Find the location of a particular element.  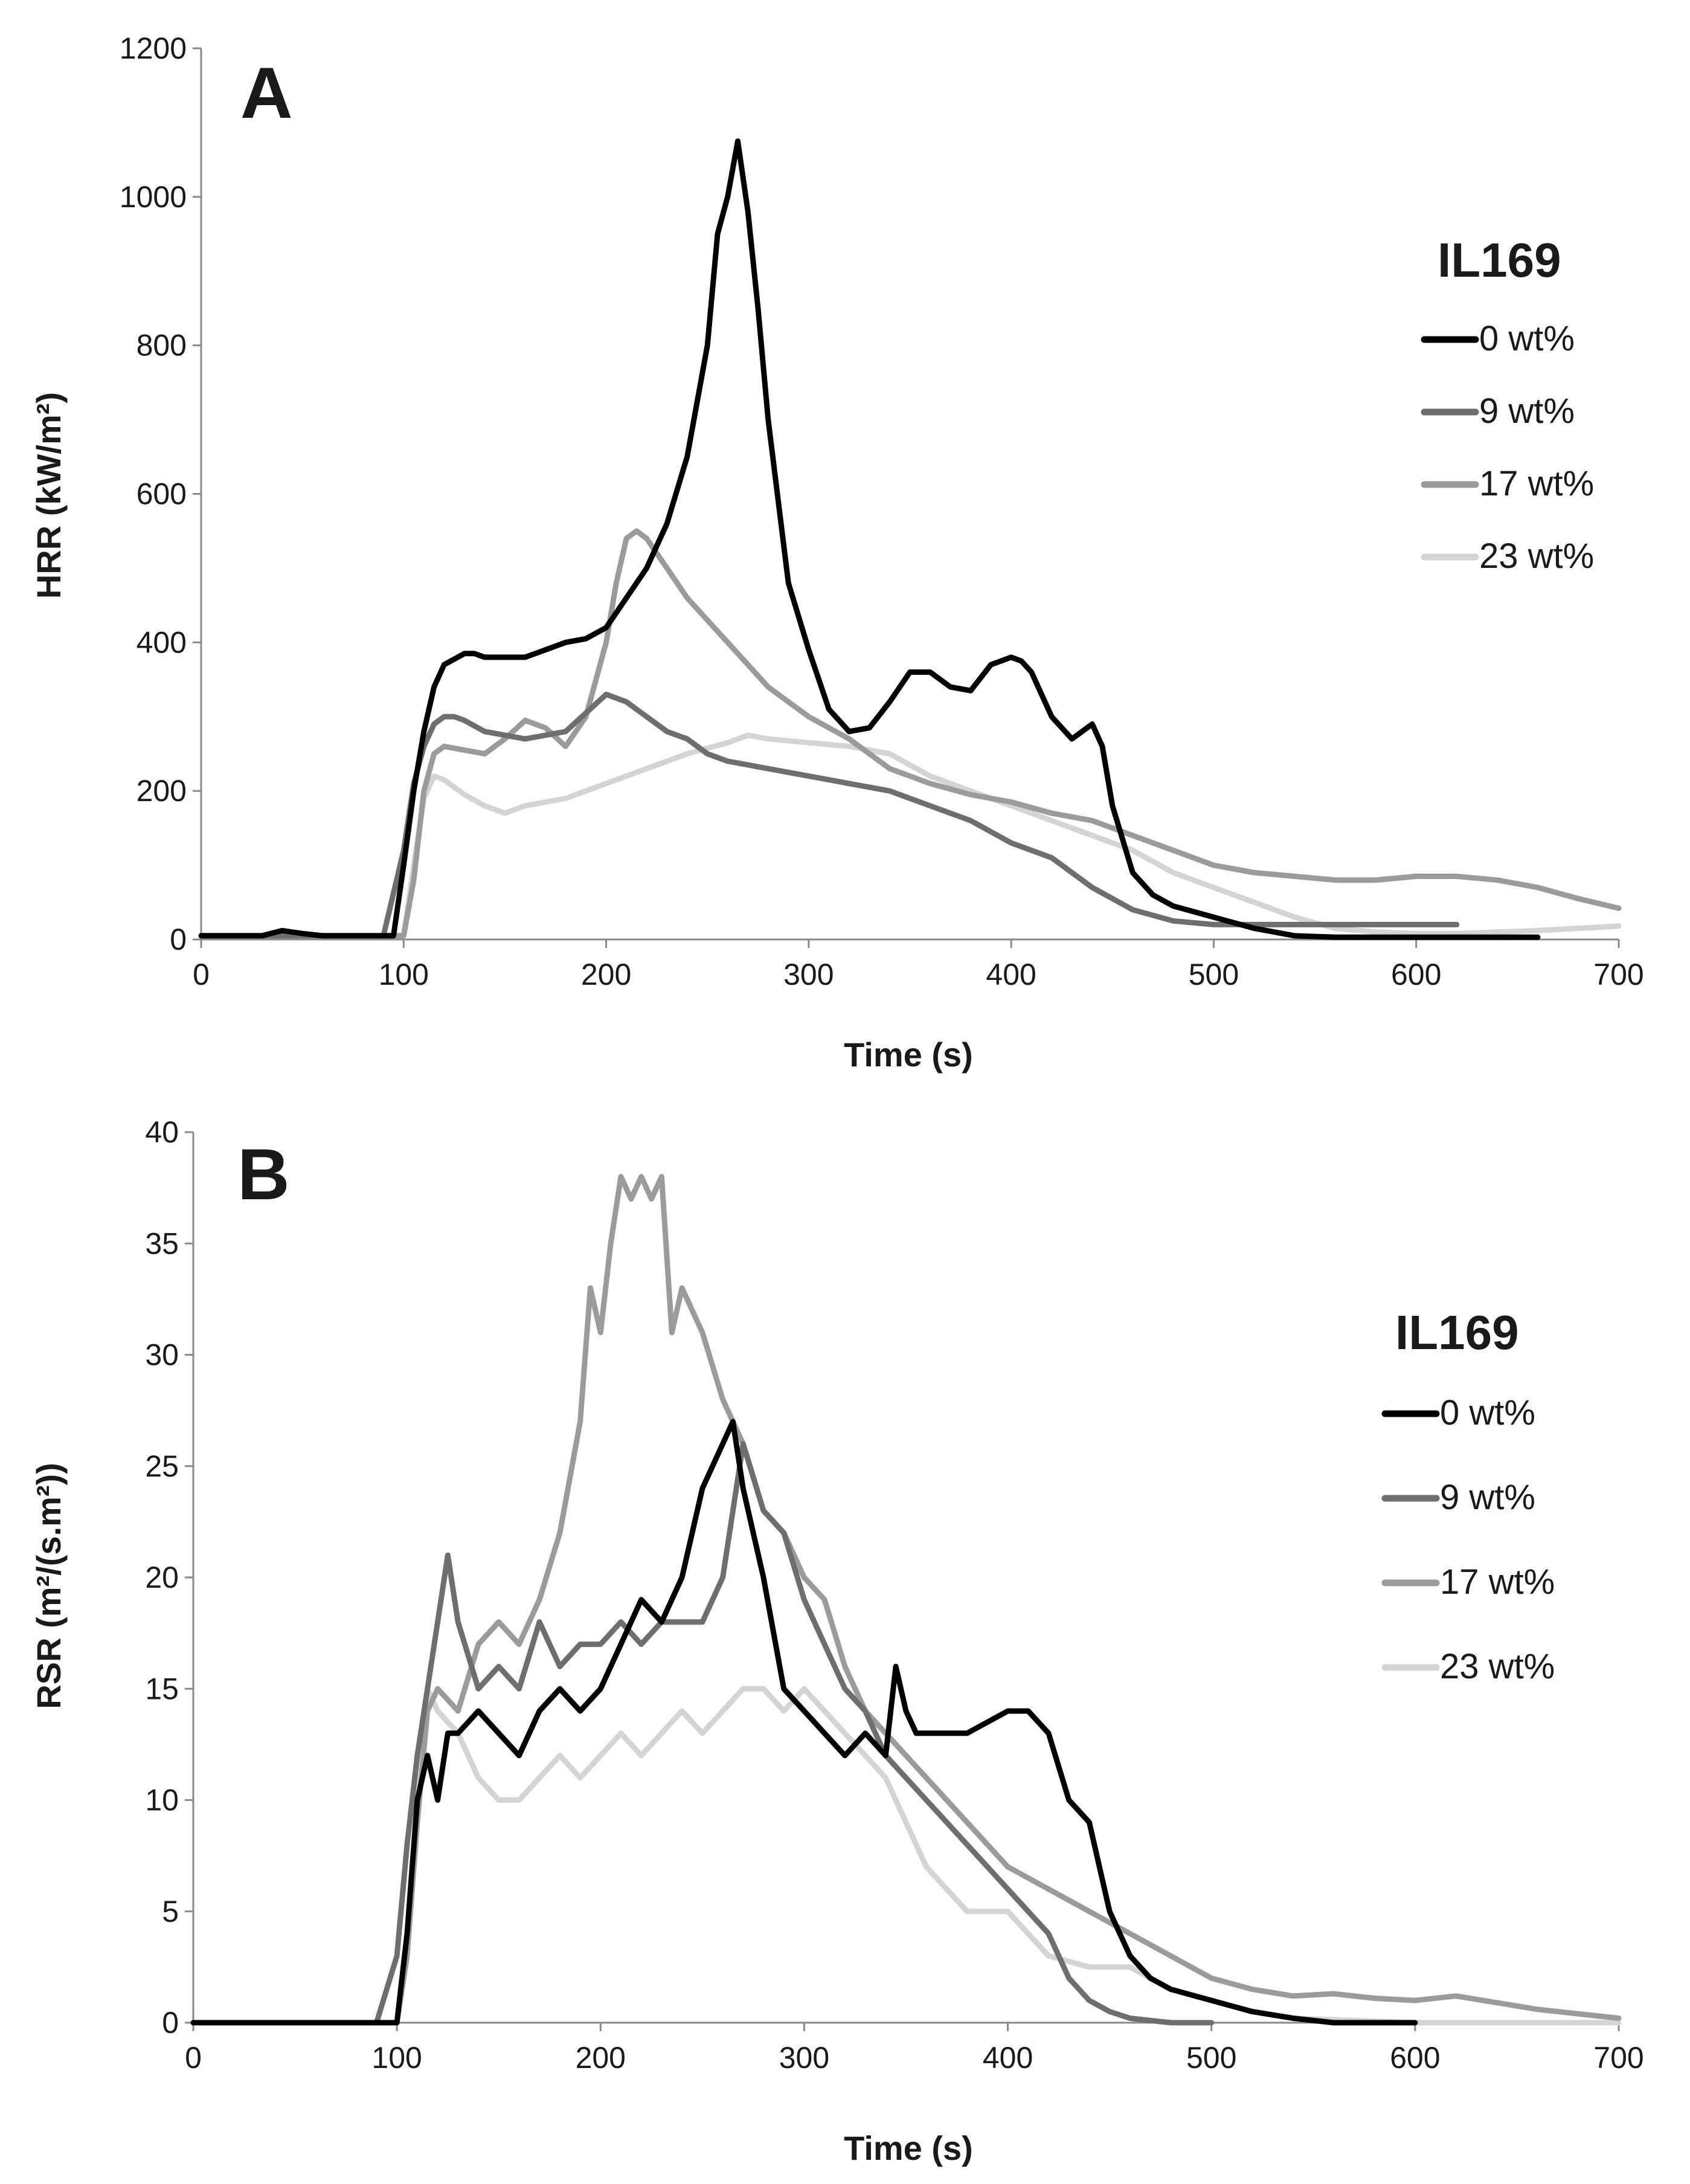

y-tick-label-b: 40 is located at coordinates (162, 1132).